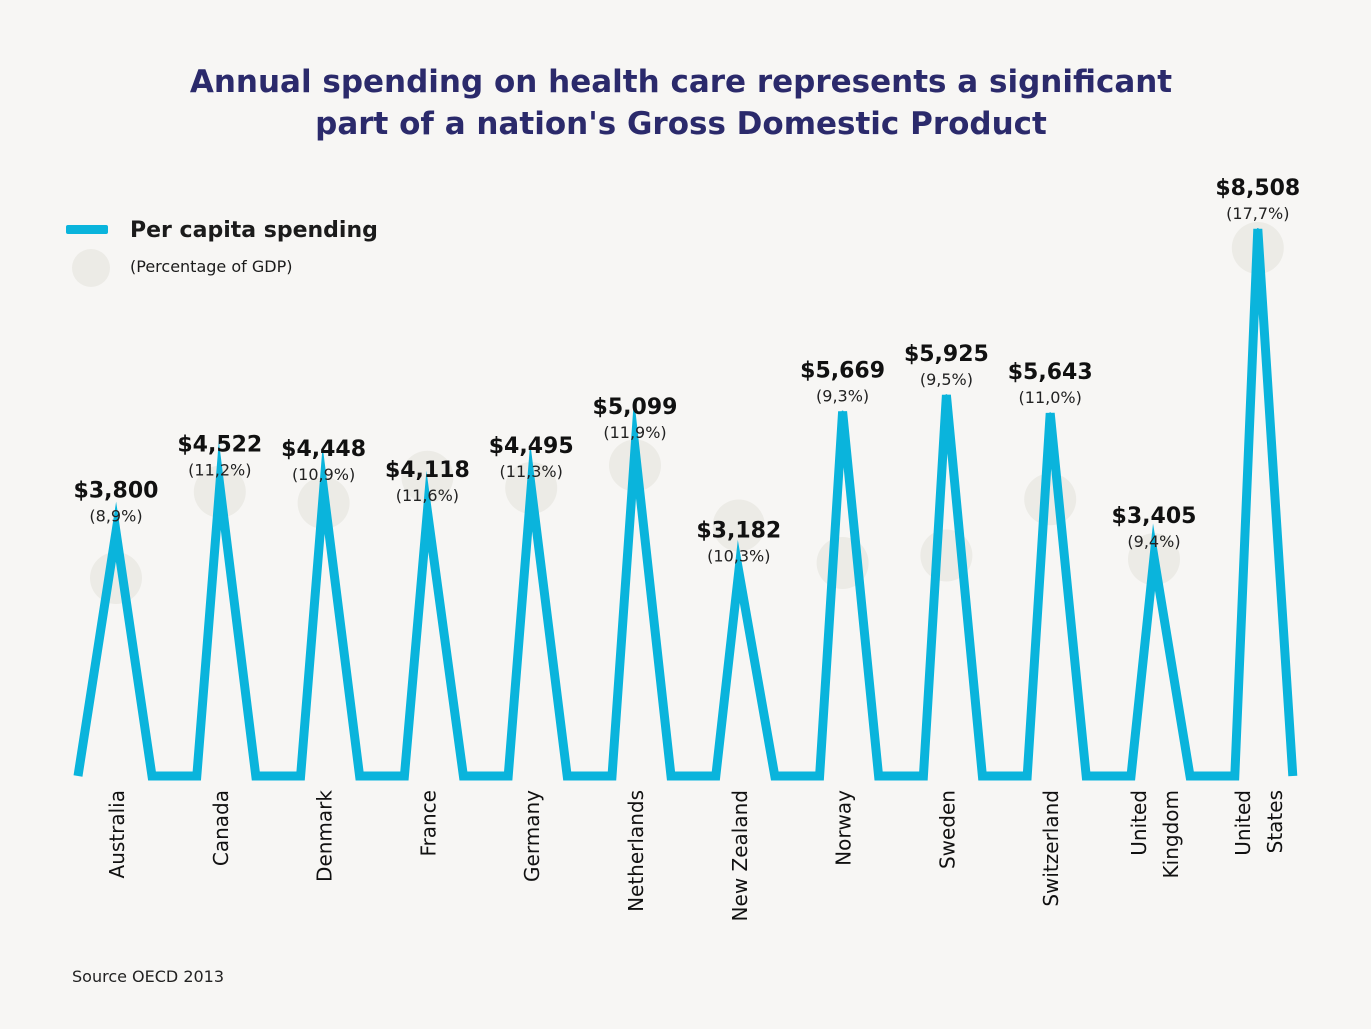 This screenshot has width=1371, height=1029. What do you see at coordinates (946, 379) in the screenshot?
I see `gdp-percent-label: (9,5%)` at bounding box center [946, 379].